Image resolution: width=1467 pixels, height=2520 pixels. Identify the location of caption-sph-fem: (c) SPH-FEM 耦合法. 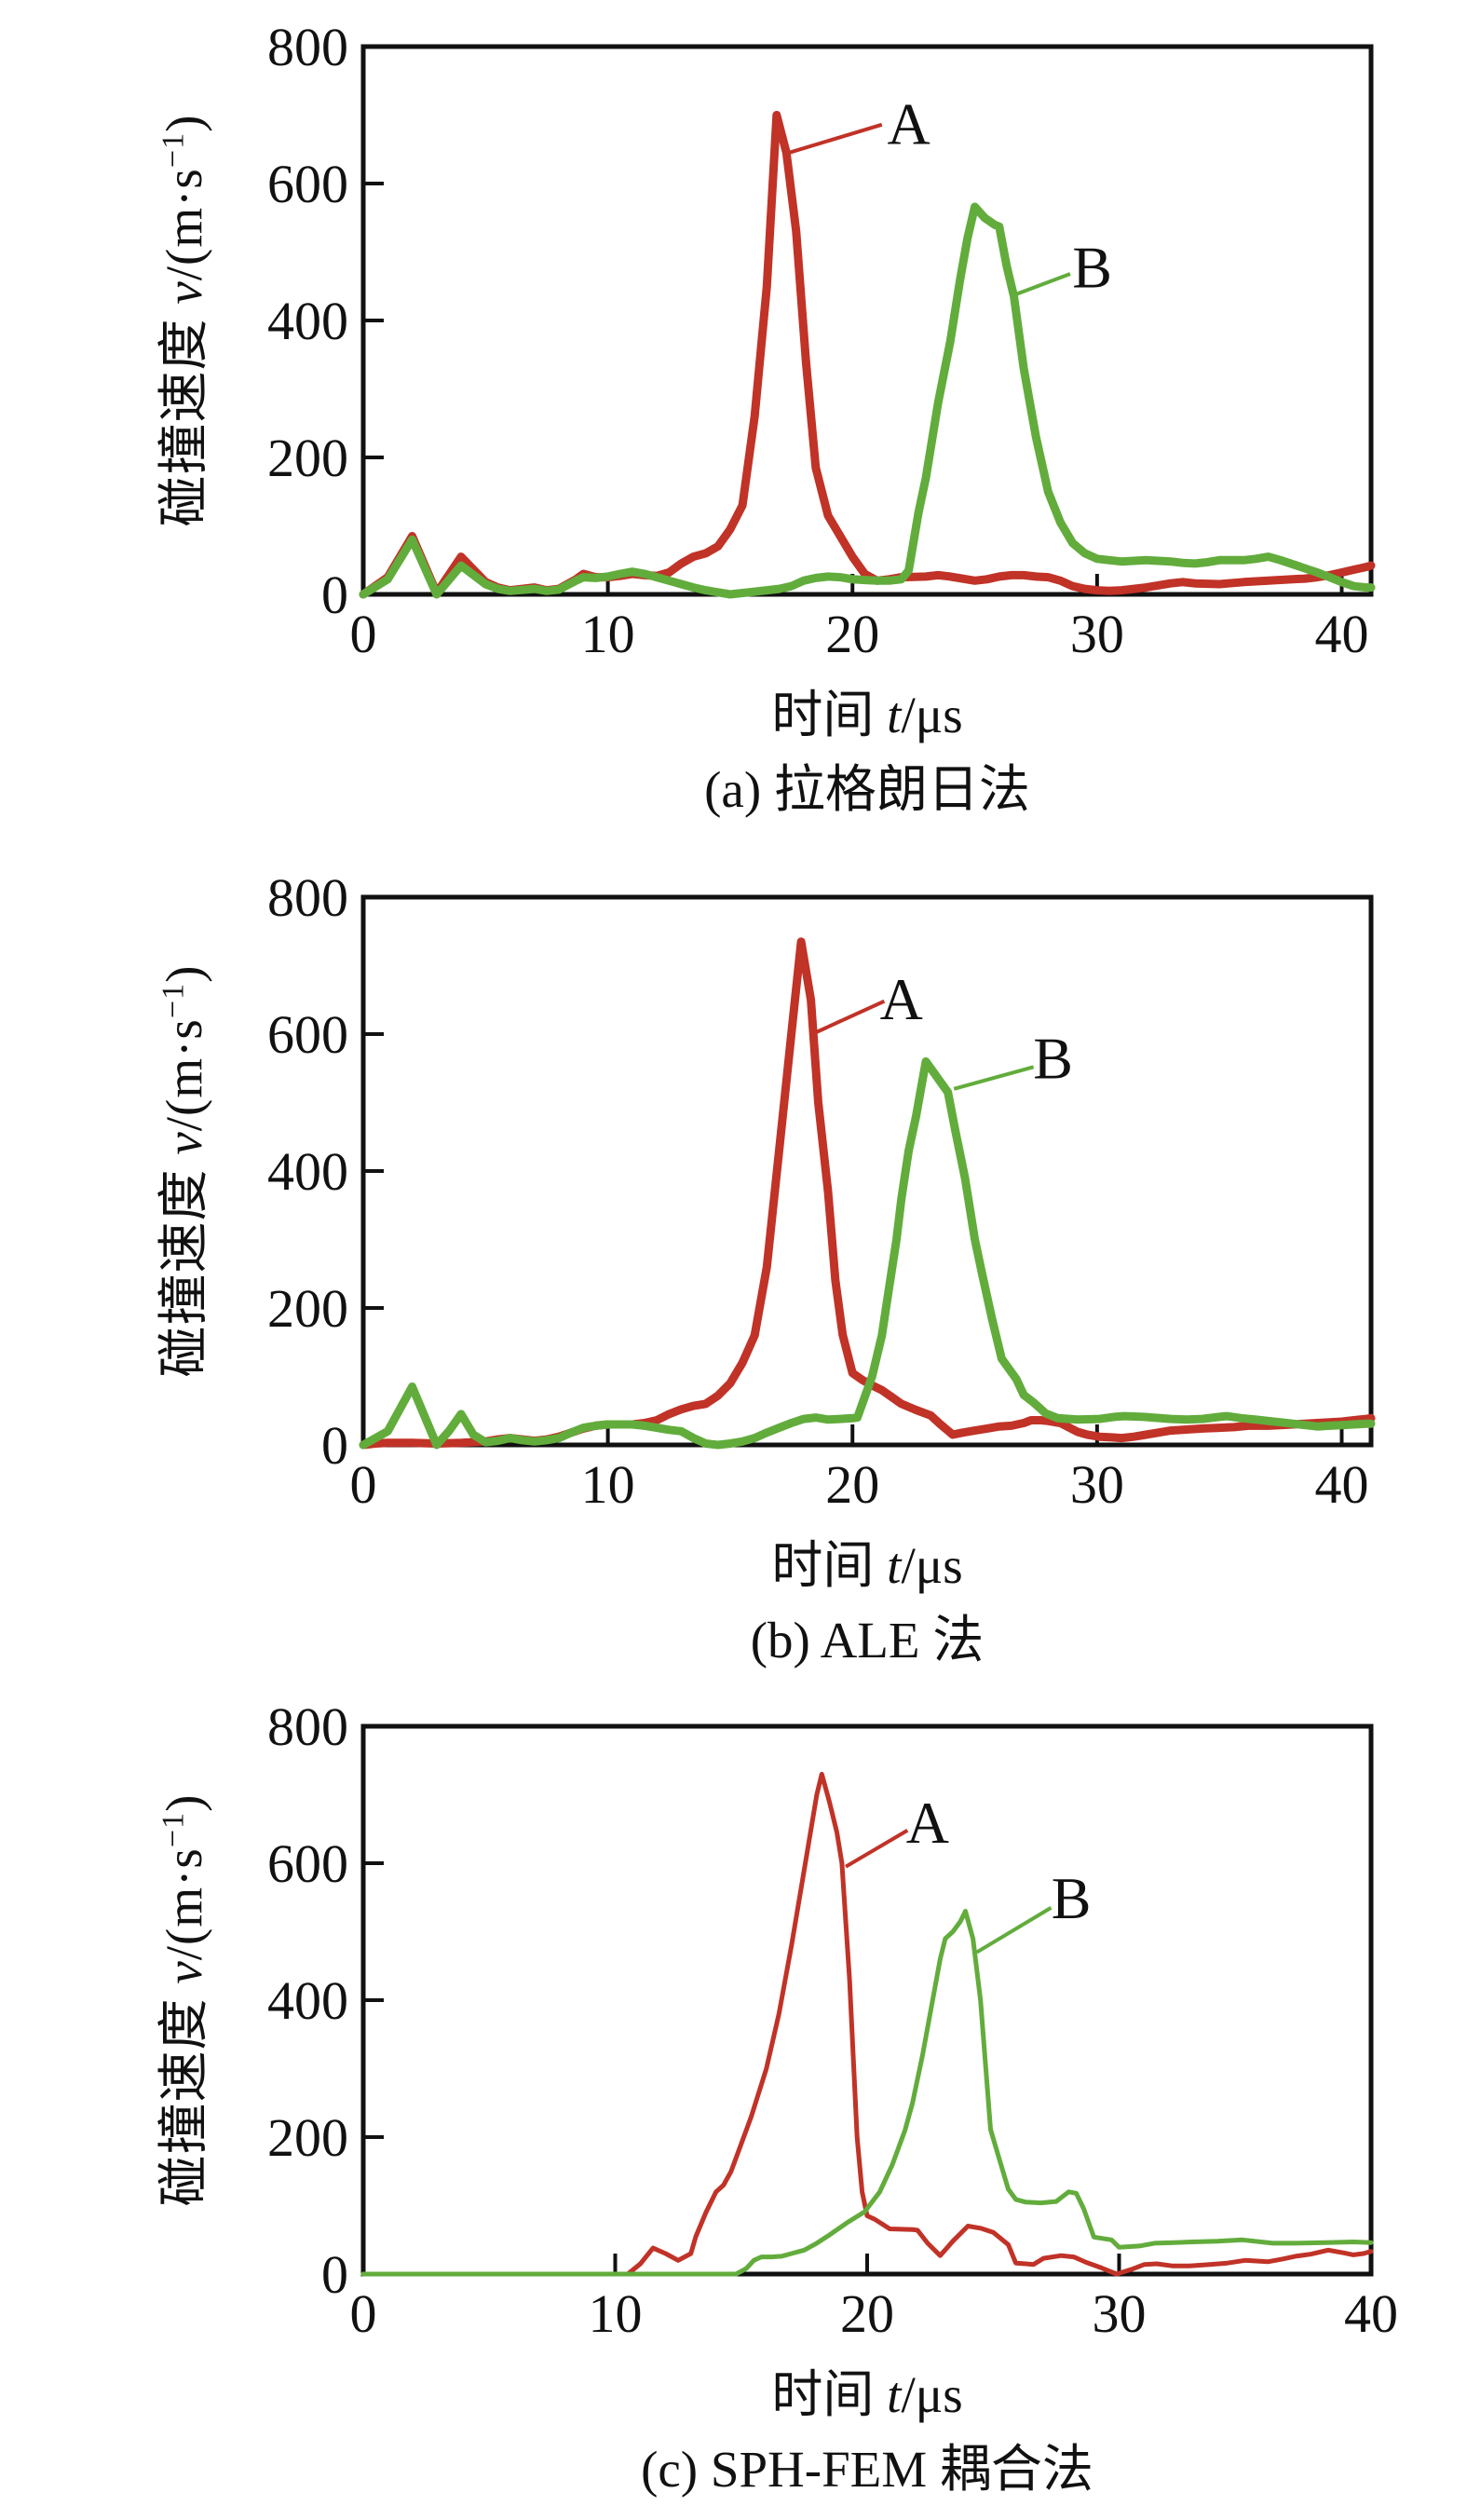
(867, 2469).